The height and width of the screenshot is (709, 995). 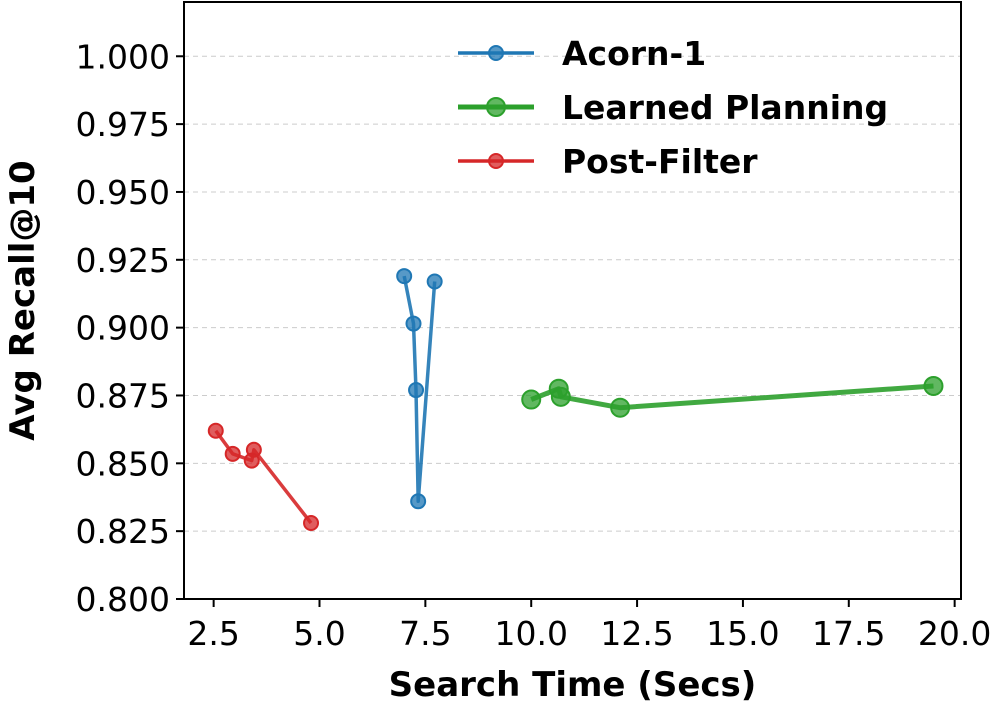 I want to click on series-learned-planning, so click(x=732, y=396).